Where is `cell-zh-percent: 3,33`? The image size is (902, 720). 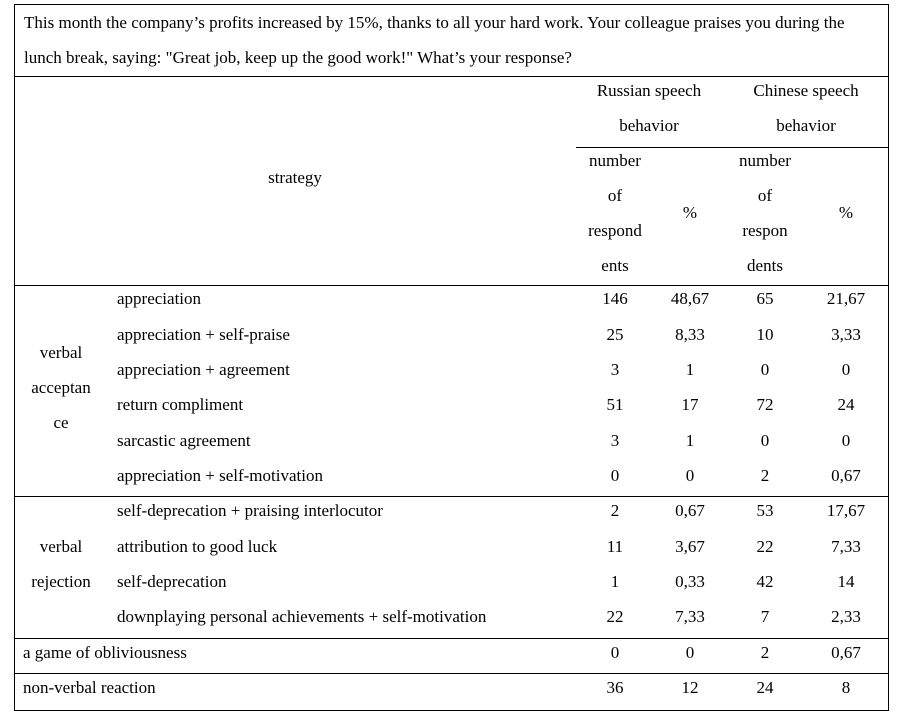
cell-zh-percent: 3,33 is located at coordinates (846, 334).